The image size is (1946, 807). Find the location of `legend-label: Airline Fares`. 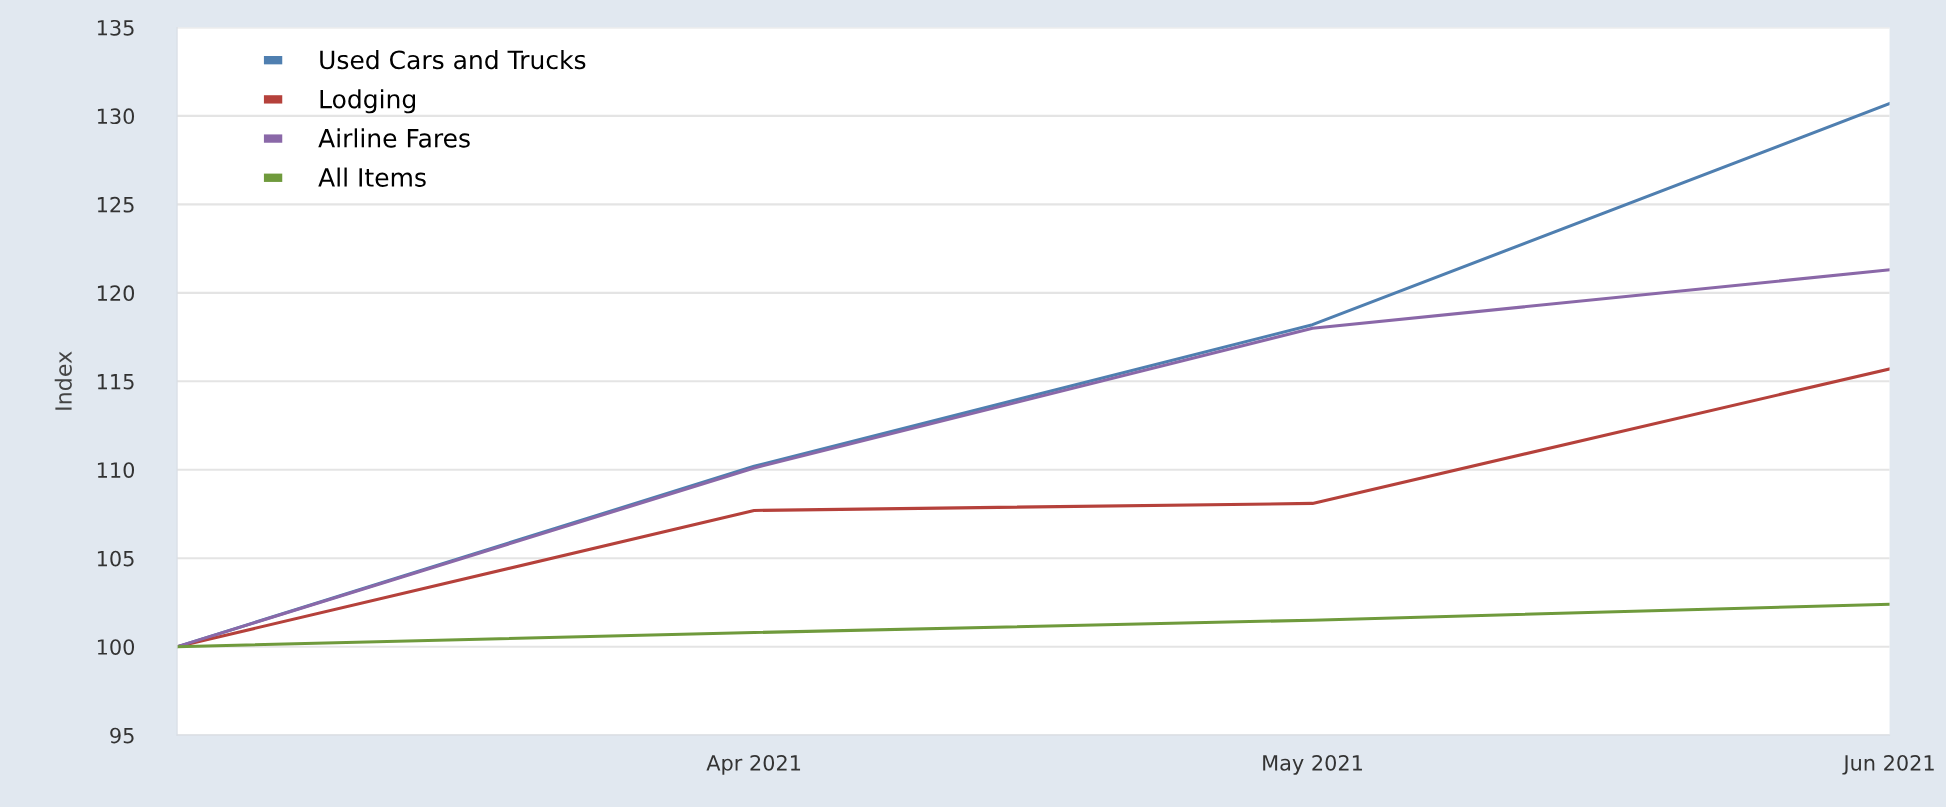

legend-label: Airline Fares is located at coordinates (394, 138).